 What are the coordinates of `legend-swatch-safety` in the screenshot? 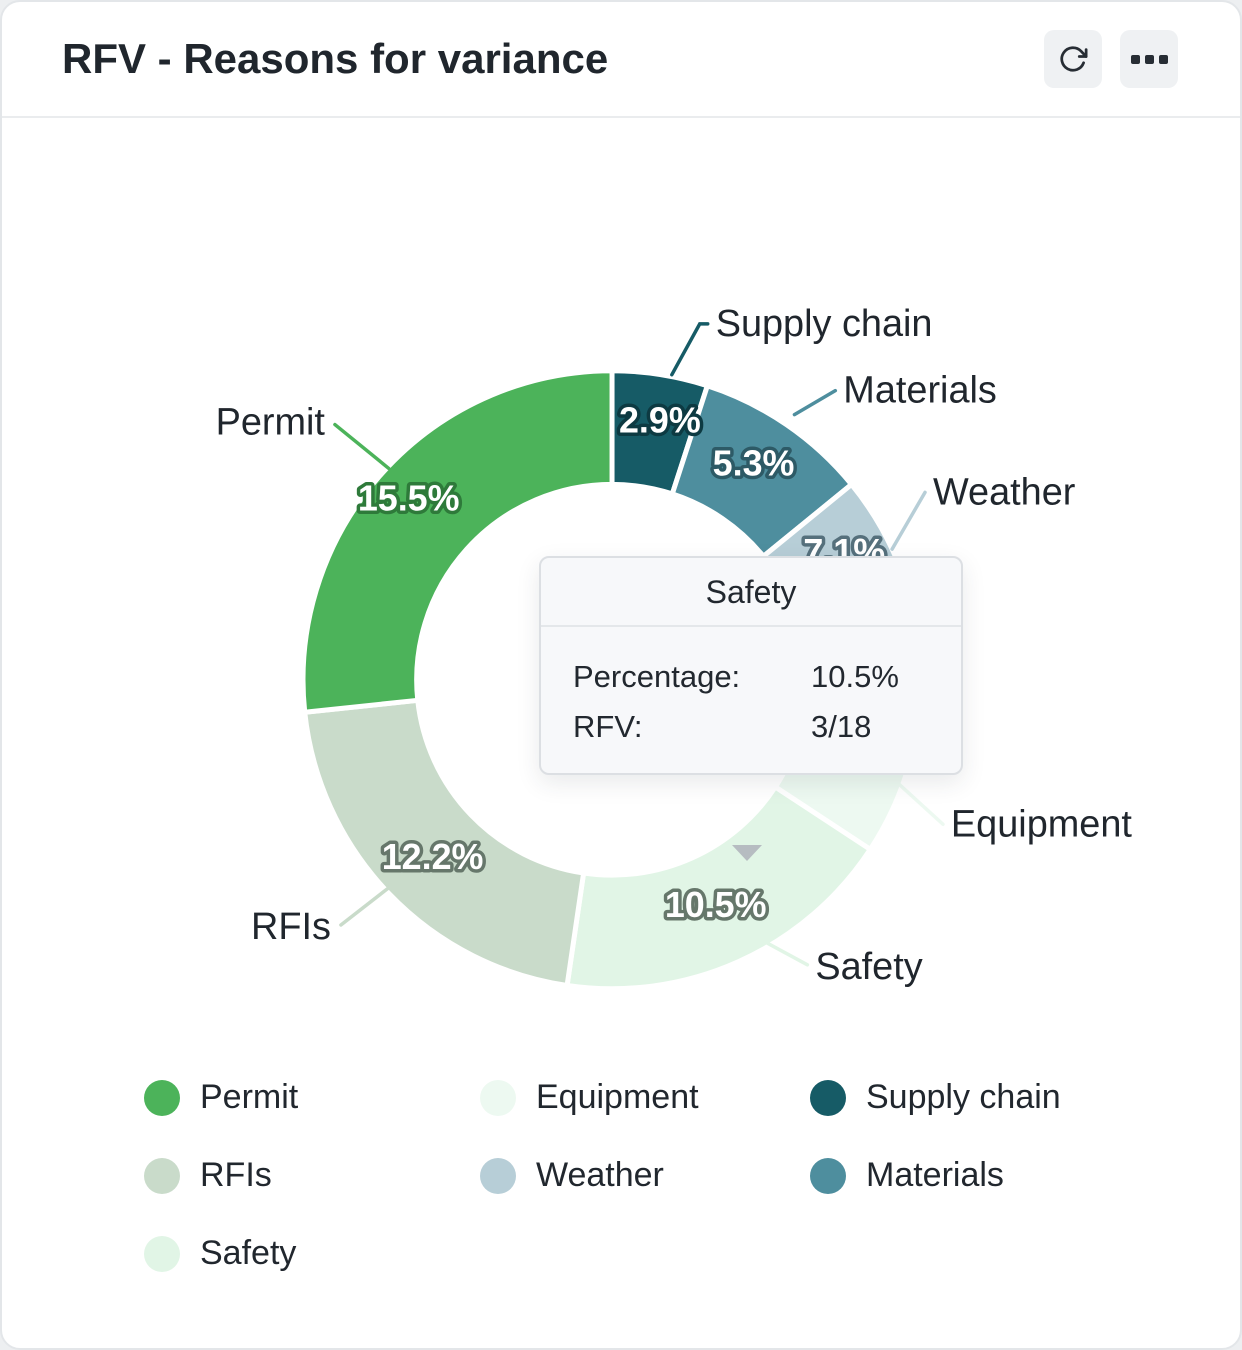 It's located at (162, 1253).